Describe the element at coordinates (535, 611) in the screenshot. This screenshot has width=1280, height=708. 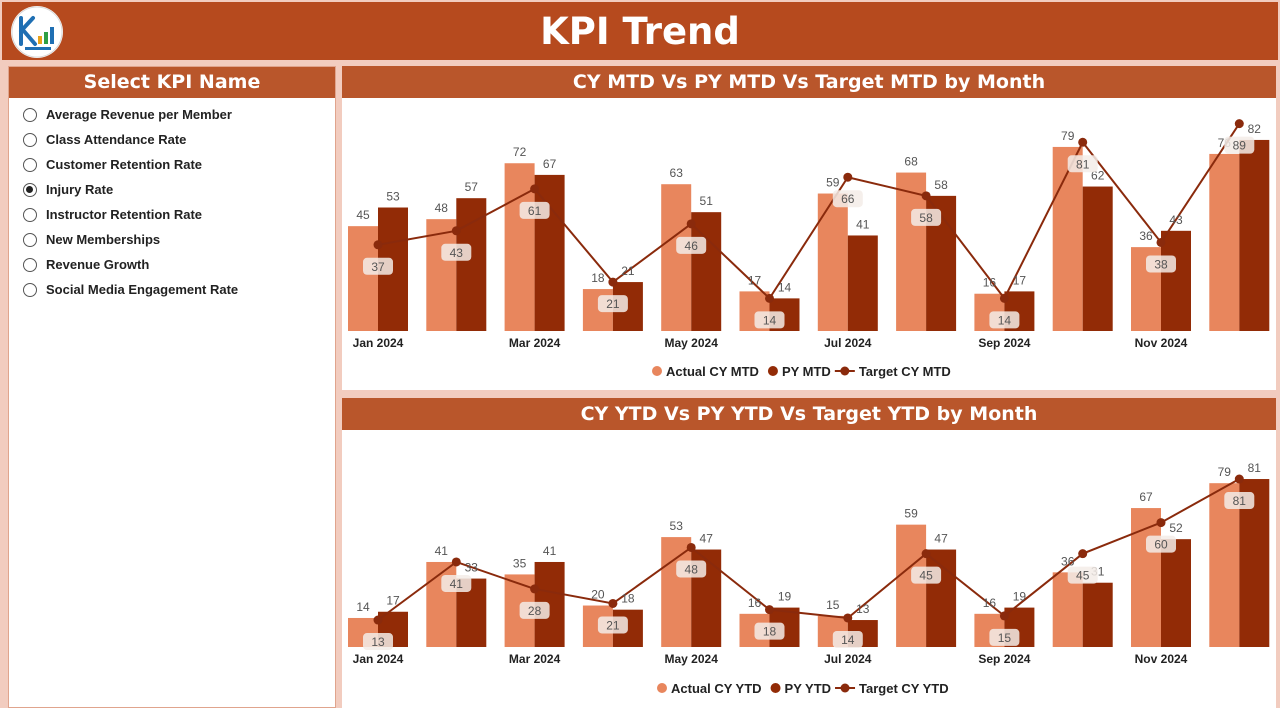
I see `target-value-label: 28` at that location.